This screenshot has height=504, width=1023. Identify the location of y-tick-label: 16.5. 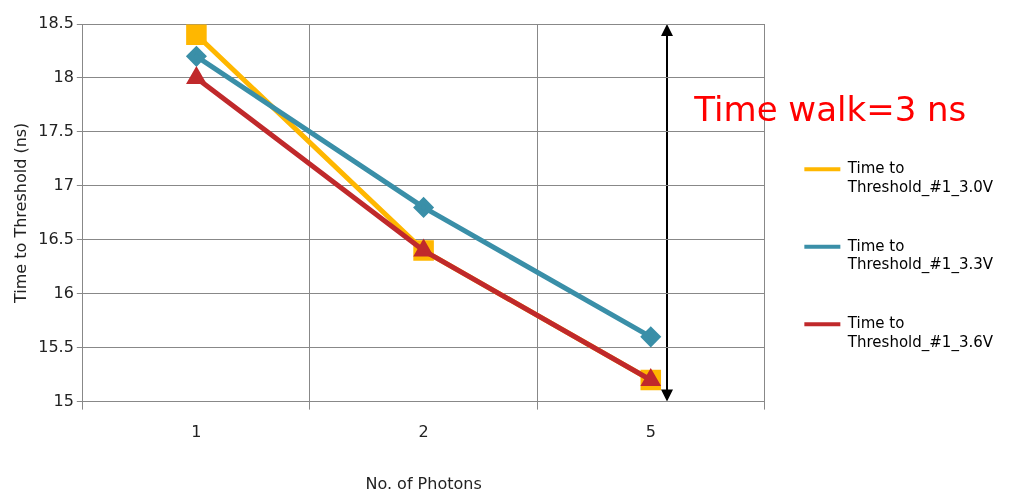
(56, 238).